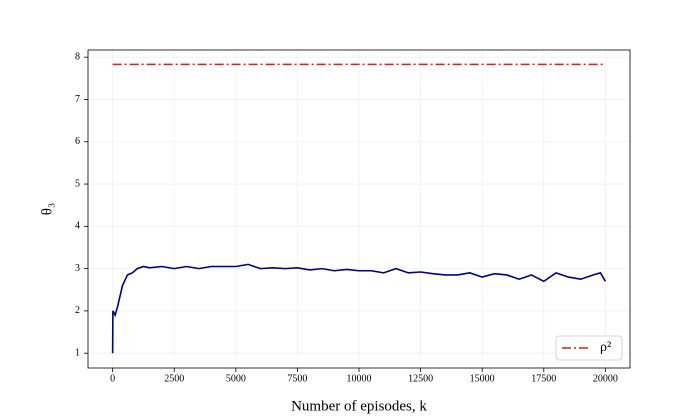 Image resolution: width=700 pixels, height=420 pixels. I want to click on y-tick-label: 2, so click(77, 310).